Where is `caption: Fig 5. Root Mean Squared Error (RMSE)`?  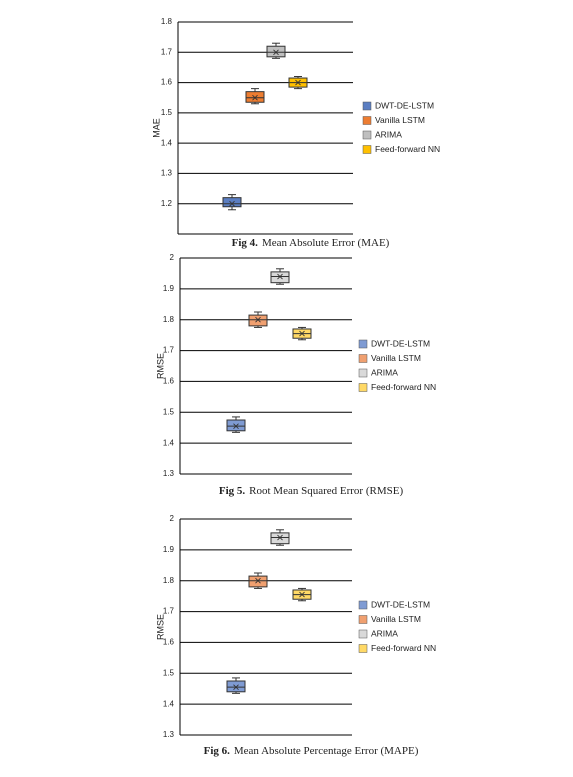
caption: Fig 5. Root Mean Squared Error (RMSE) is located at coordinates (311, 491).